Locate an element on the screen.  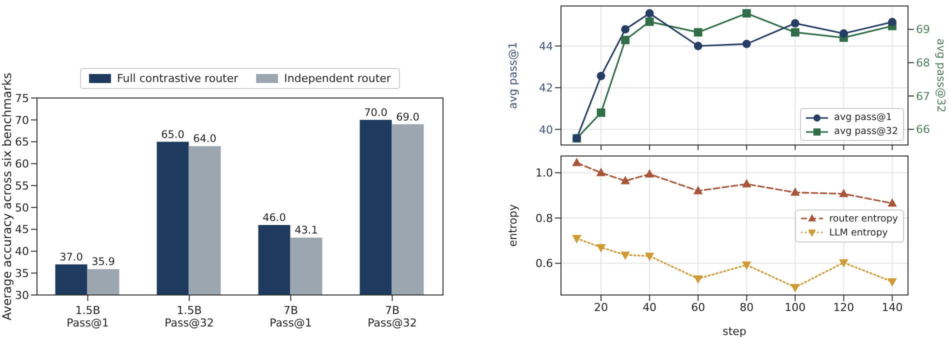
x-tick-label: 7B Pass@1 is located at coordinates (291, 317).